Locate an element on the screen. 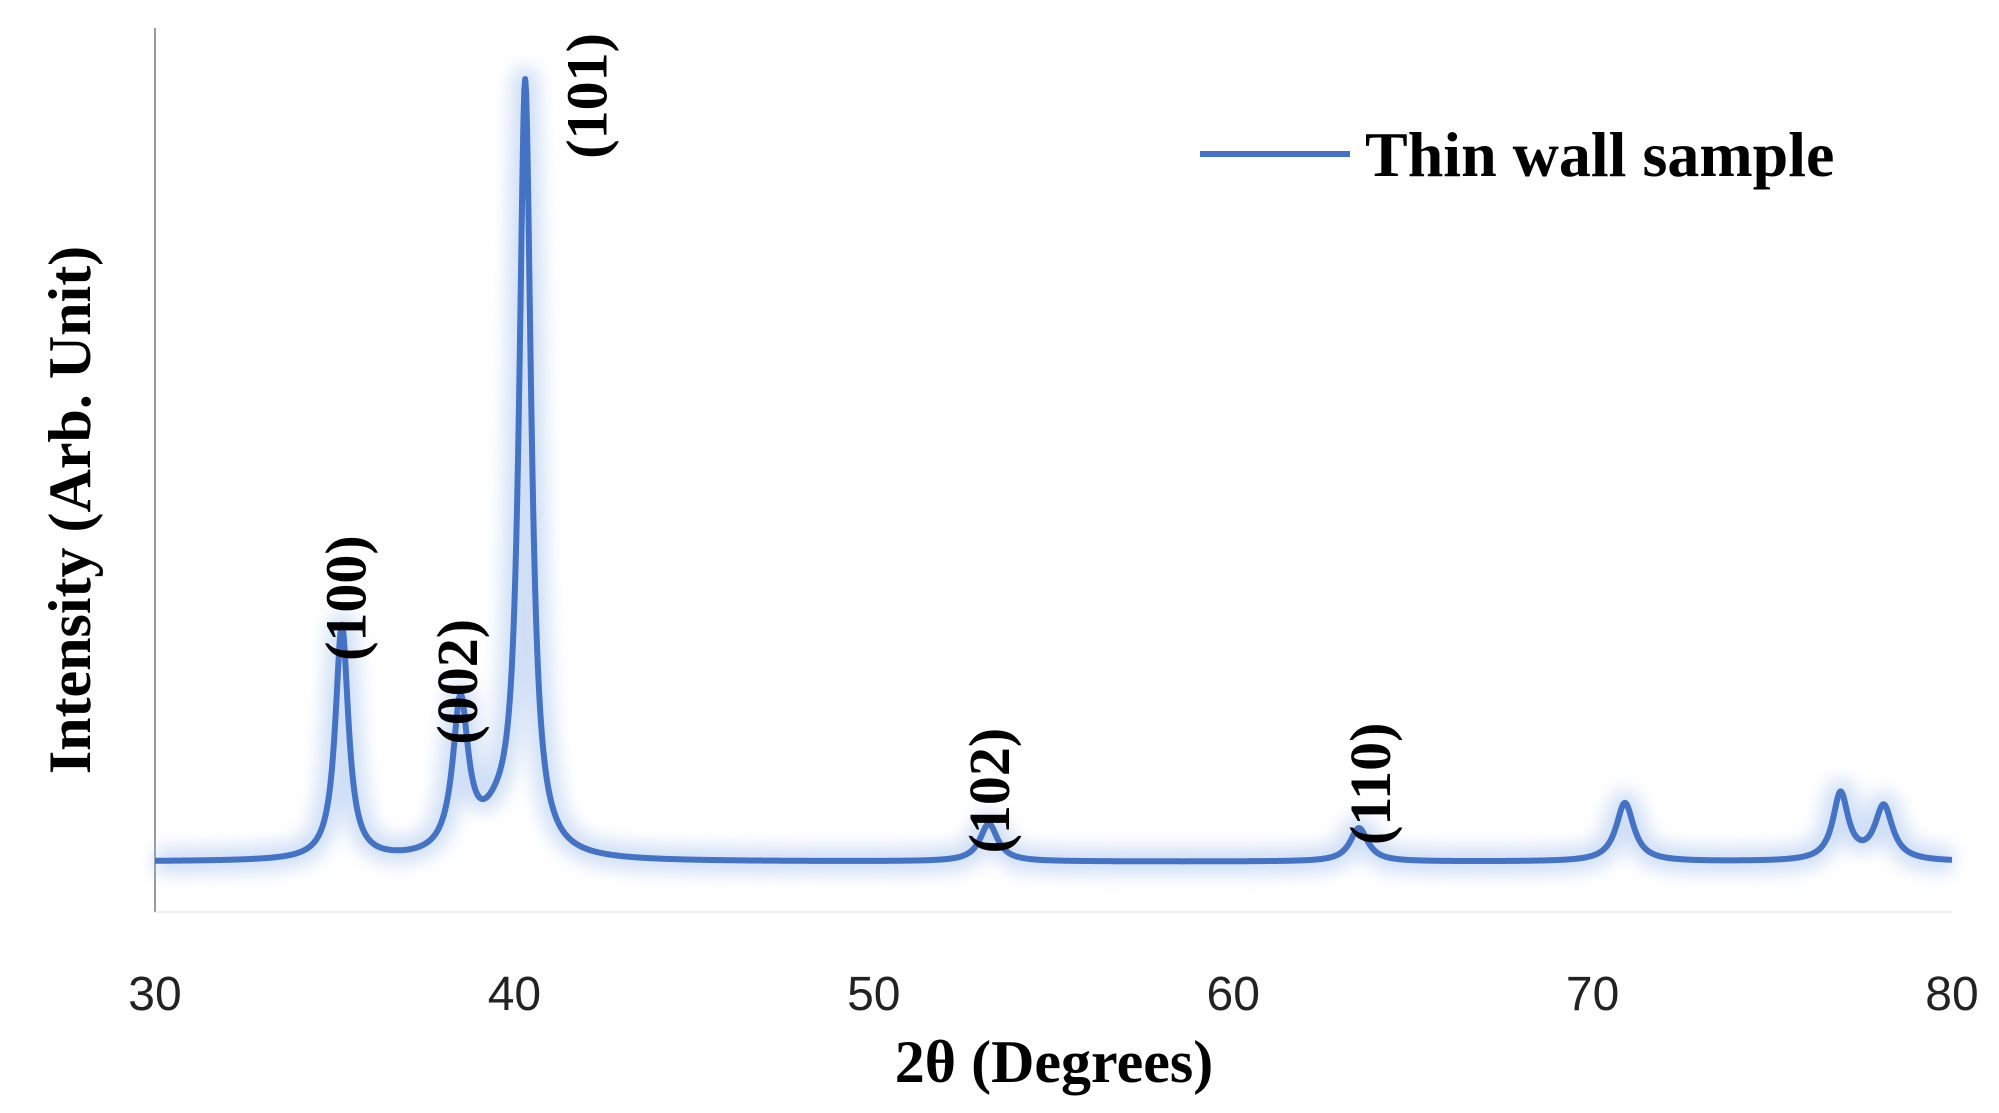  x-axis-title: 2θ (Degrees) is located at coordinates (1054, 1062).